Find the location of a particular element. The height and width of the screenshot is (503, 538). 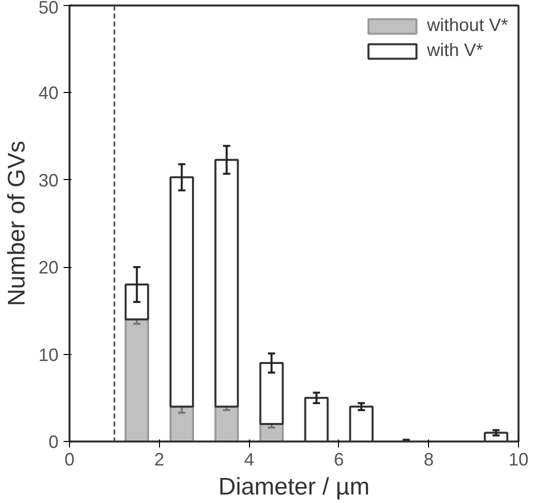

x-tick-label: 6 is located at coordinates (339, 460).